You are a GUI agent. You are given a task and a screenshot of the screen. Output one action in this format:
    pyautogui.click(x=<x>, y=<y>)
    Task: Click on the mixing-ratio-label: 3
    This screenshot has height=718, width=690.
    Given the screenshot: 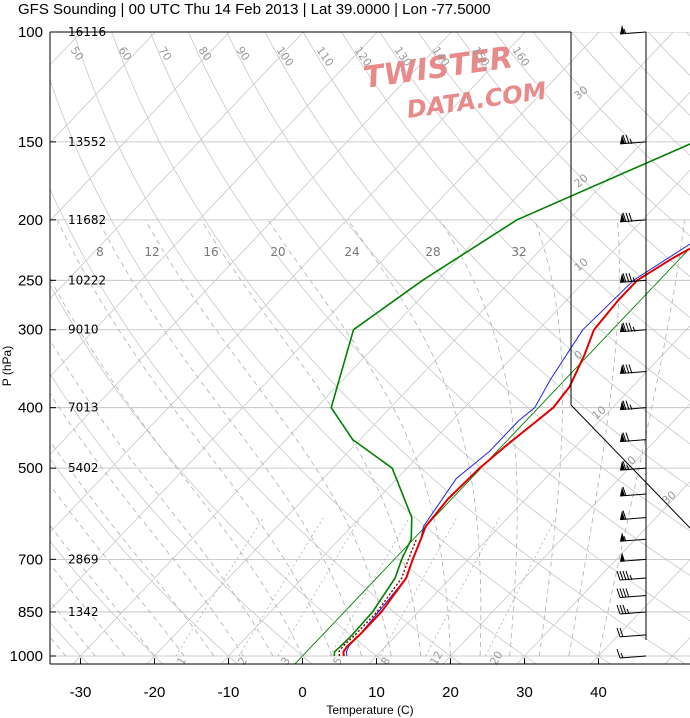 What is the action you would take?
    pyautogui.click(x=285, y=661)
    